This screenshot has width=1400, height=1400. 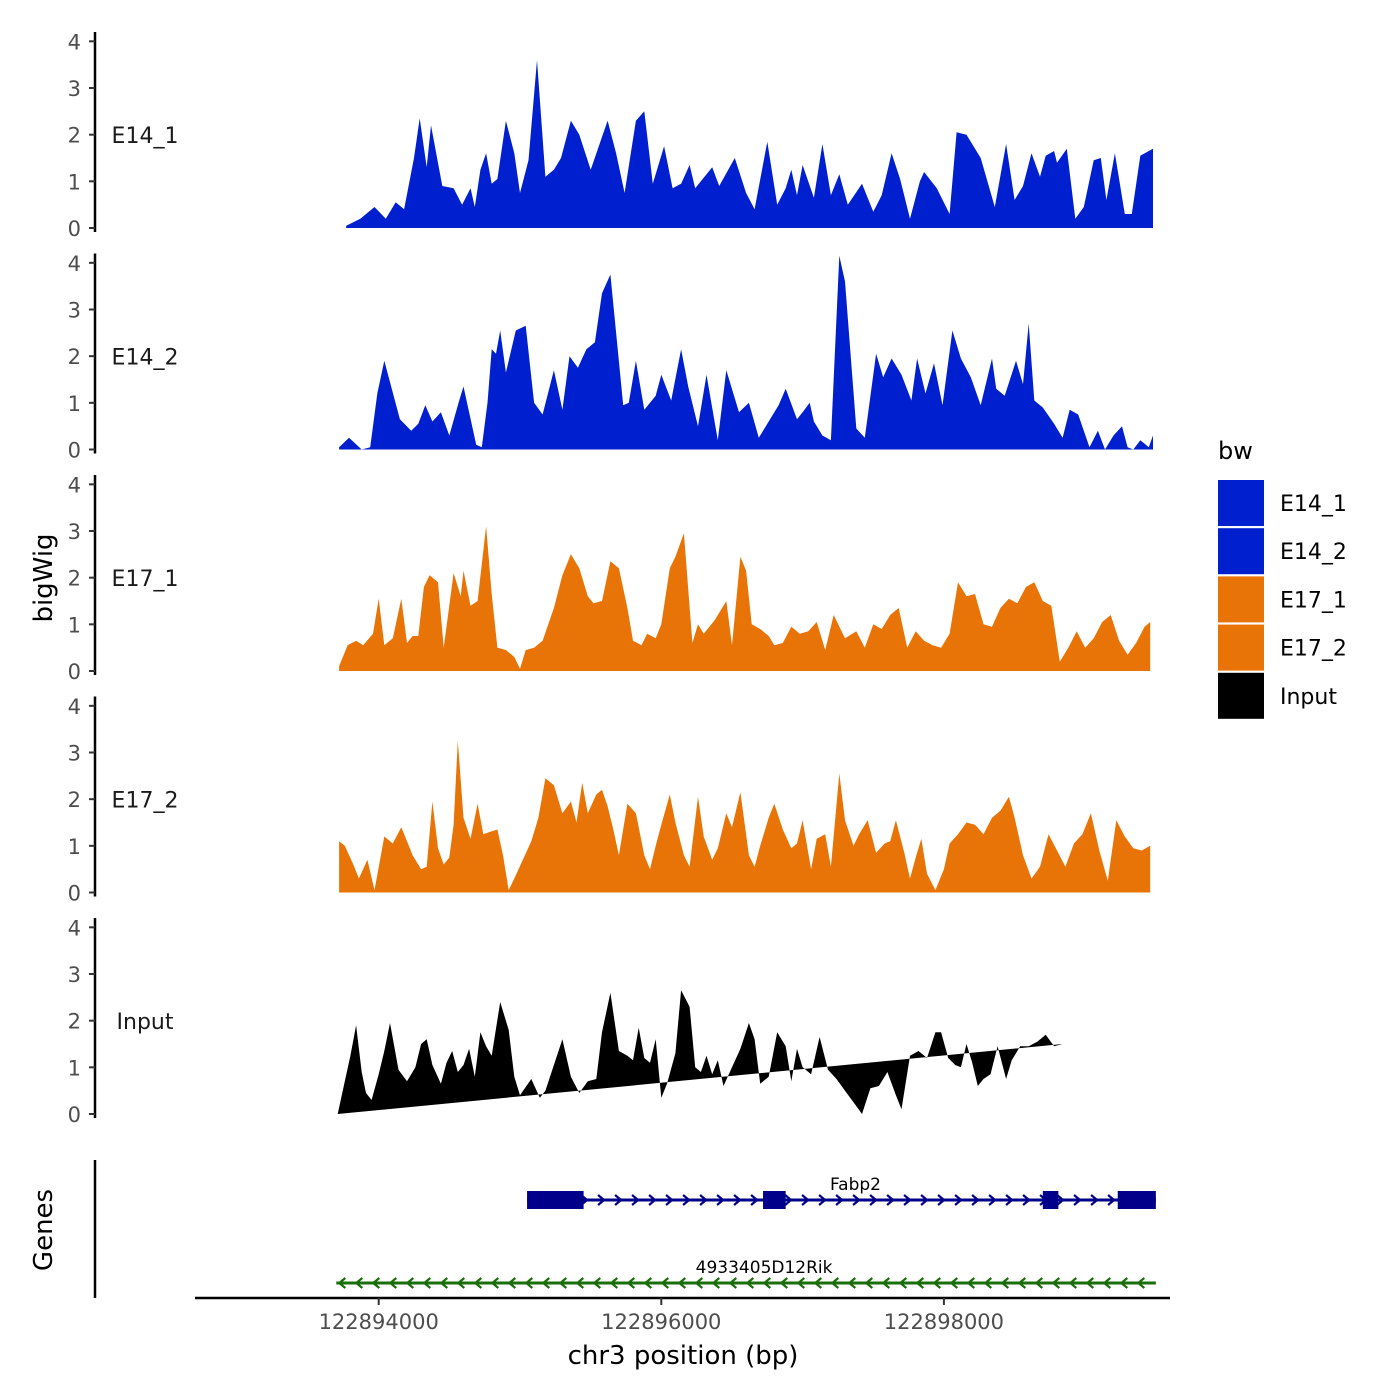 I want to click on legend-label: E17_1, so click(x=1313, y=600).